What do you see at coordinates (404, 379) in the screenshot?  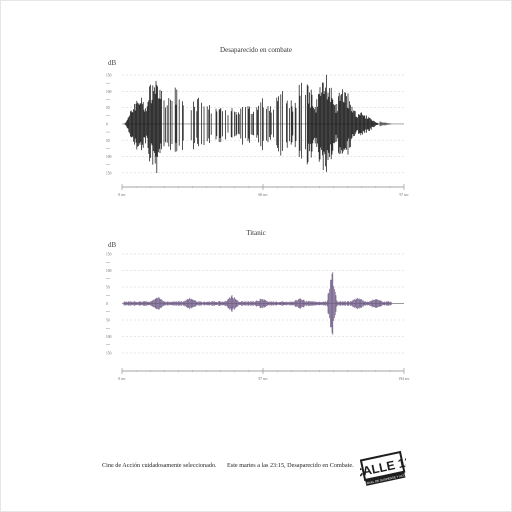 I see `x-tick-label: 194 sec` at bounding box center [404, 379].